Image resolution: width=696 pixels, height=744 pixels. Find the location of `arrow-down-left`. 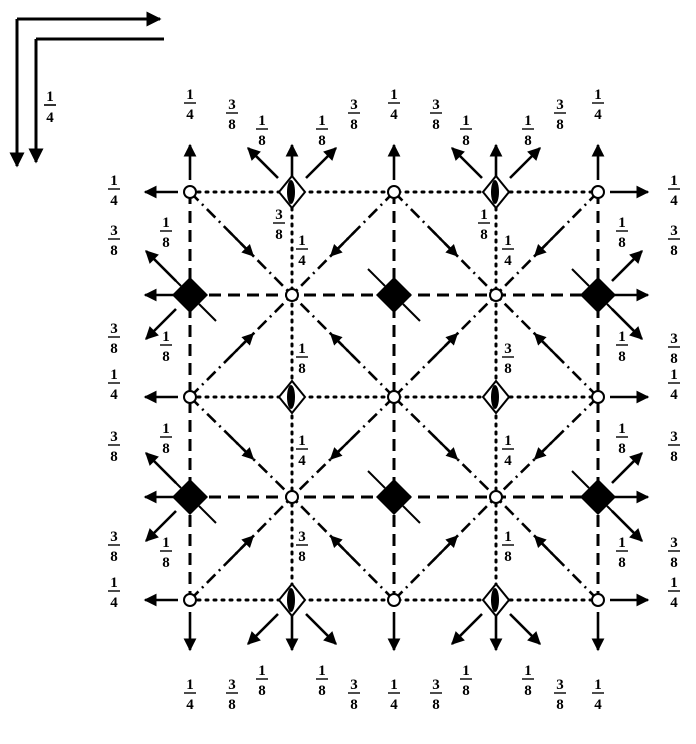

arrow-down-left is located at coordinates (263, 629).